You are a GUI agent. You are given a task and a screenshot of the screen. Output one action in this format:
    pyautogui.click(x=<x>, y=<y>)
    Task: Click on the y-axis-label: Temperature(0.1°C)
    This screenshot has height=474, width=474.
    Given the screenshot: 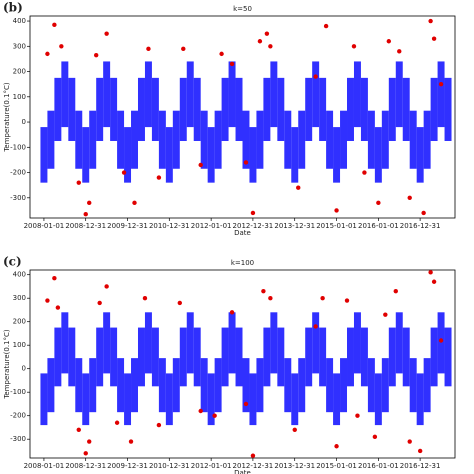 What is the action you would take?
    pyautogui.click(x=7, y=364)
    